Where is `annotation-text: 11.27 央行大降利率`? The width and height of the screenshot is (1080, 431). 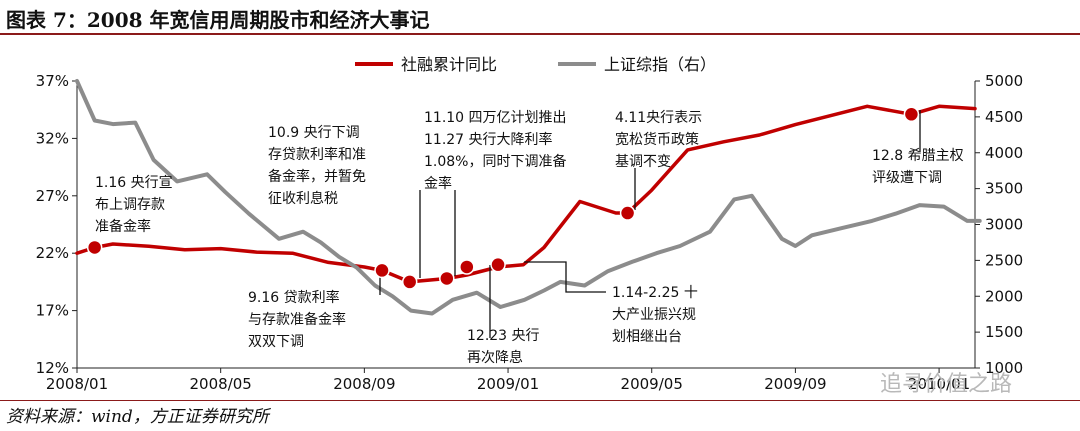
annotation-text: 11.27 央行大降利率 is located at coordinates (488, 139).